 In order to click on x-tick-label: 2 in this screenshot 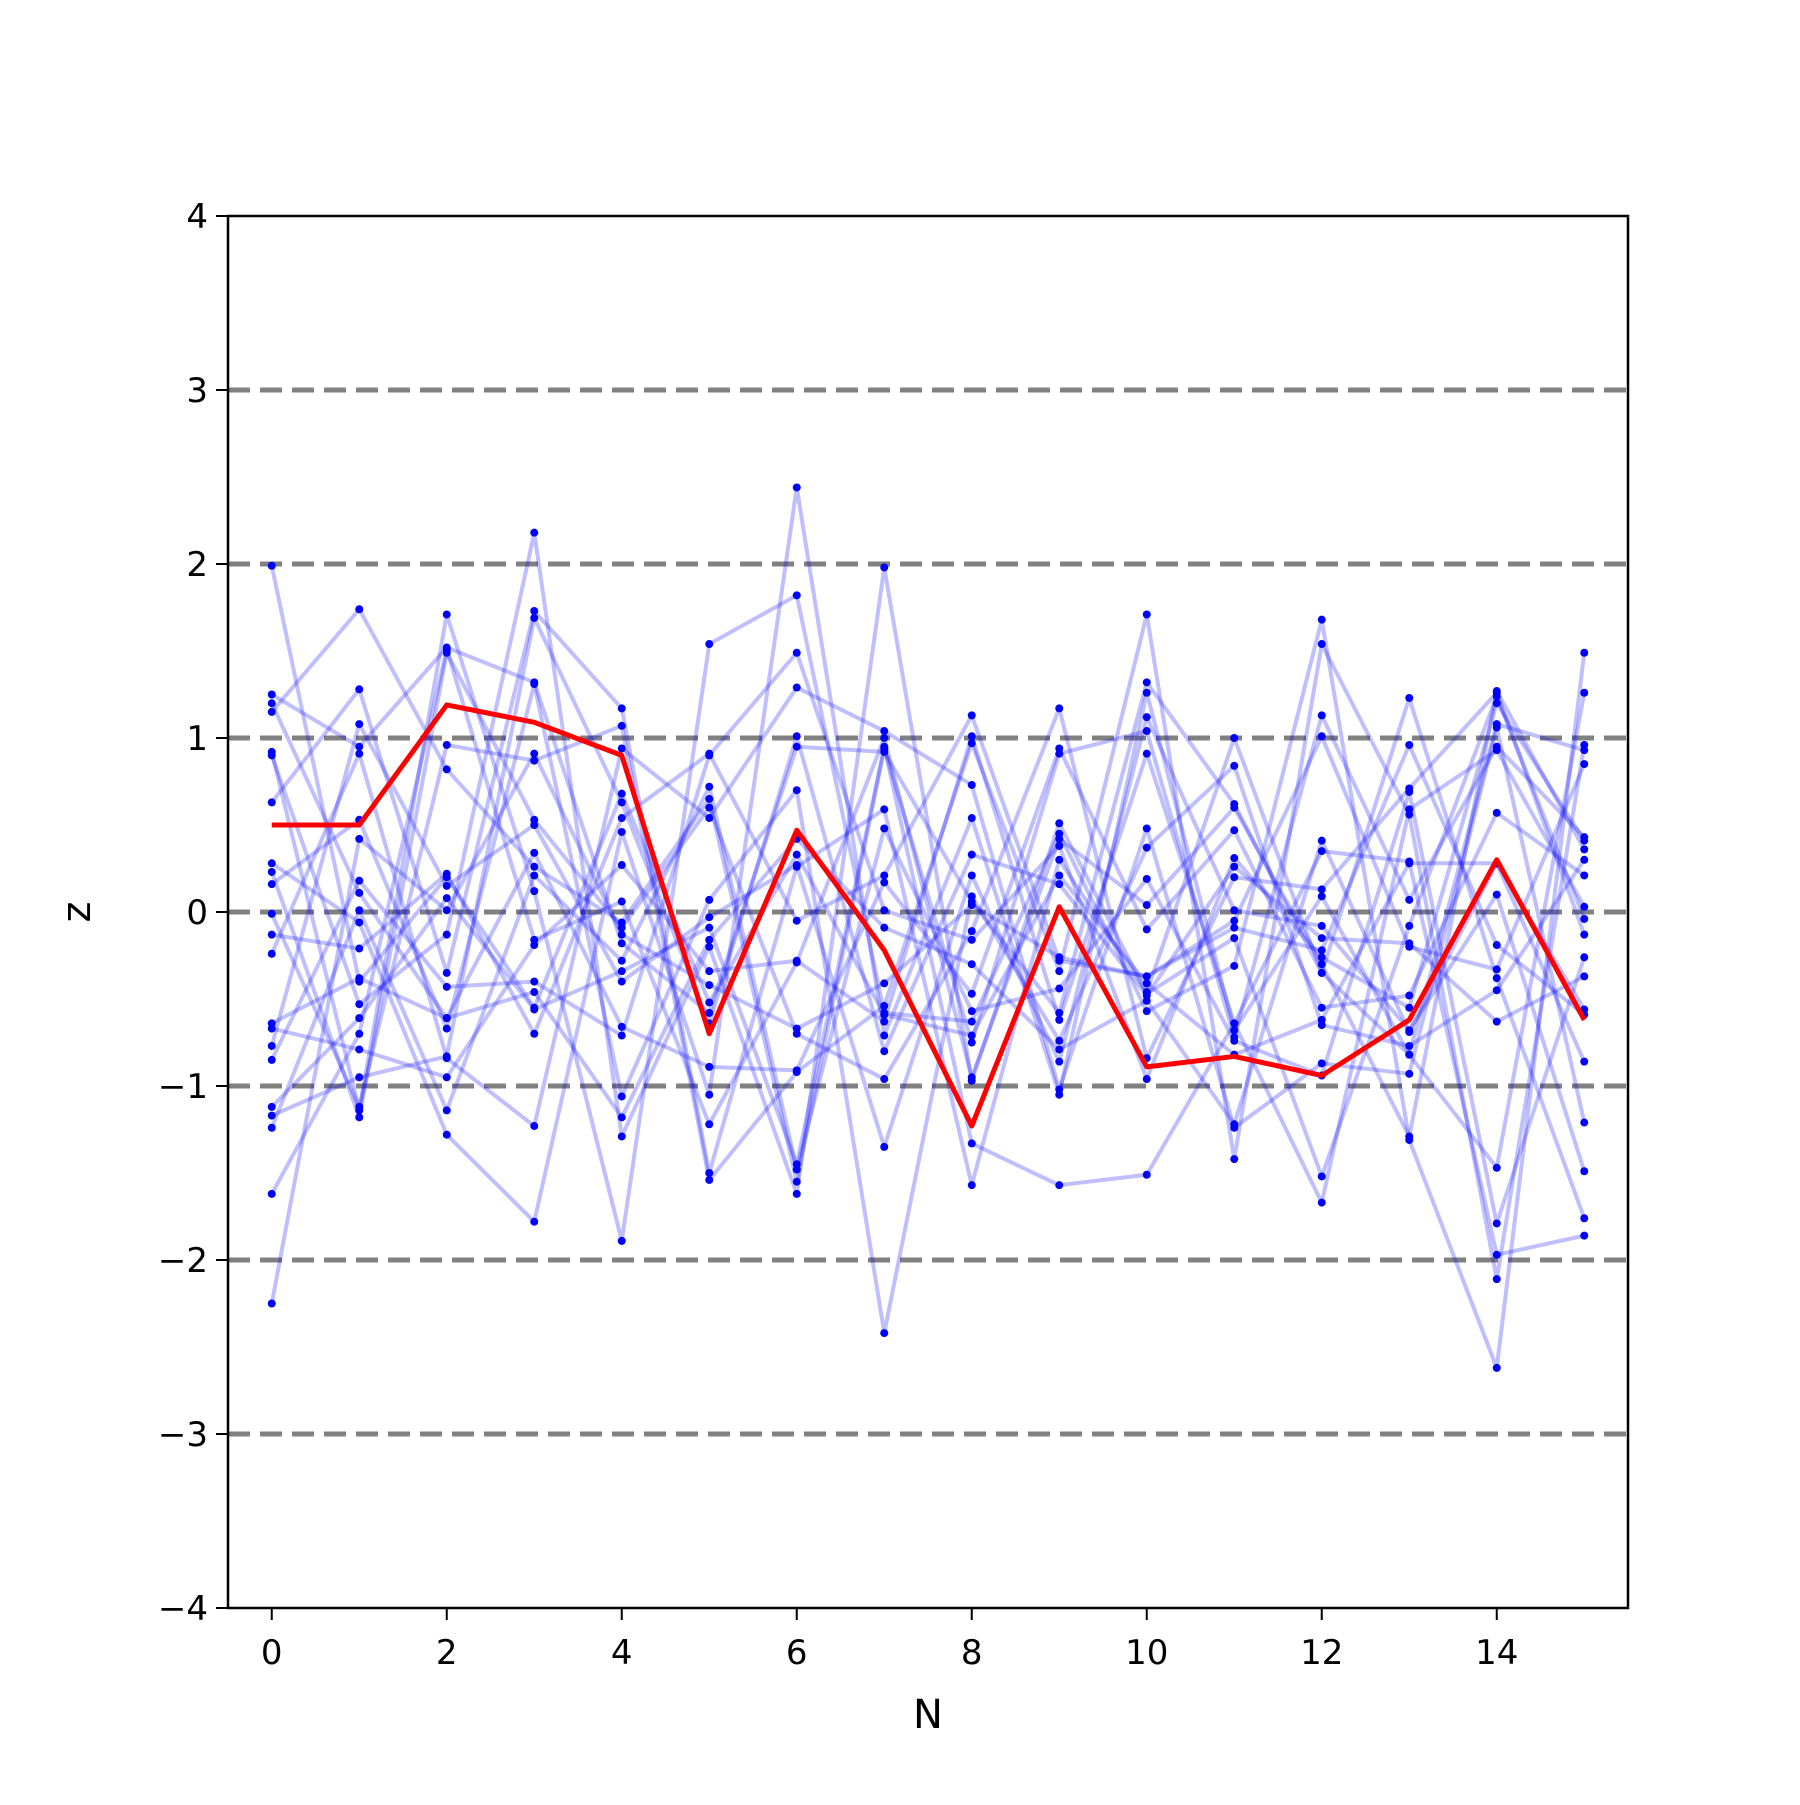, I will do `click(447, 1653)`.